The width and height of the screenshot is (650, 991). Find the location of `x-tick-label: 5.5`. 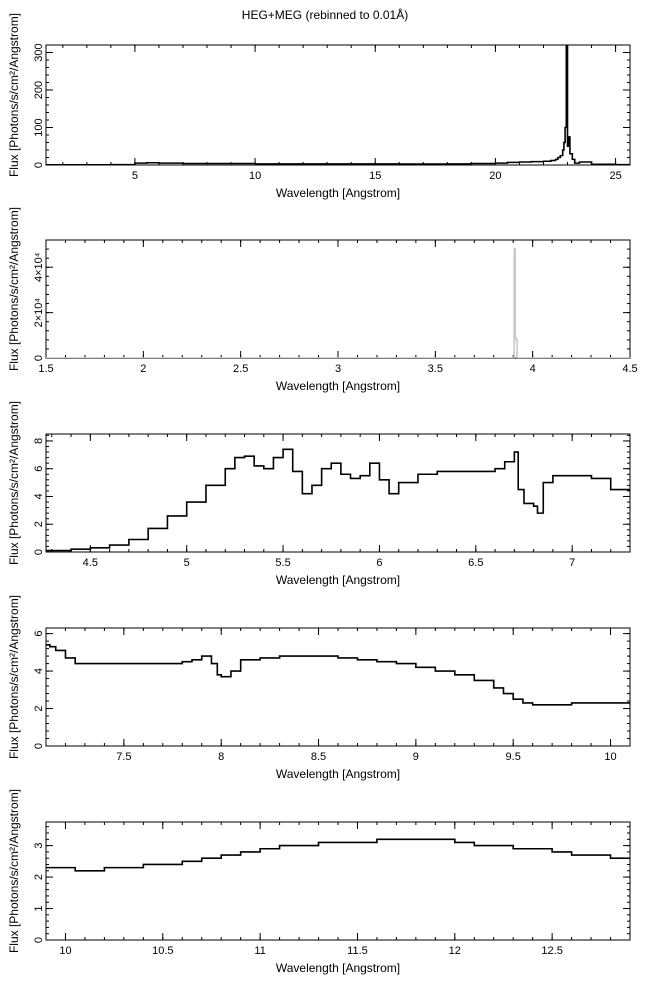

x-tick-label: 5.5 is located at coordinates (282, 563).